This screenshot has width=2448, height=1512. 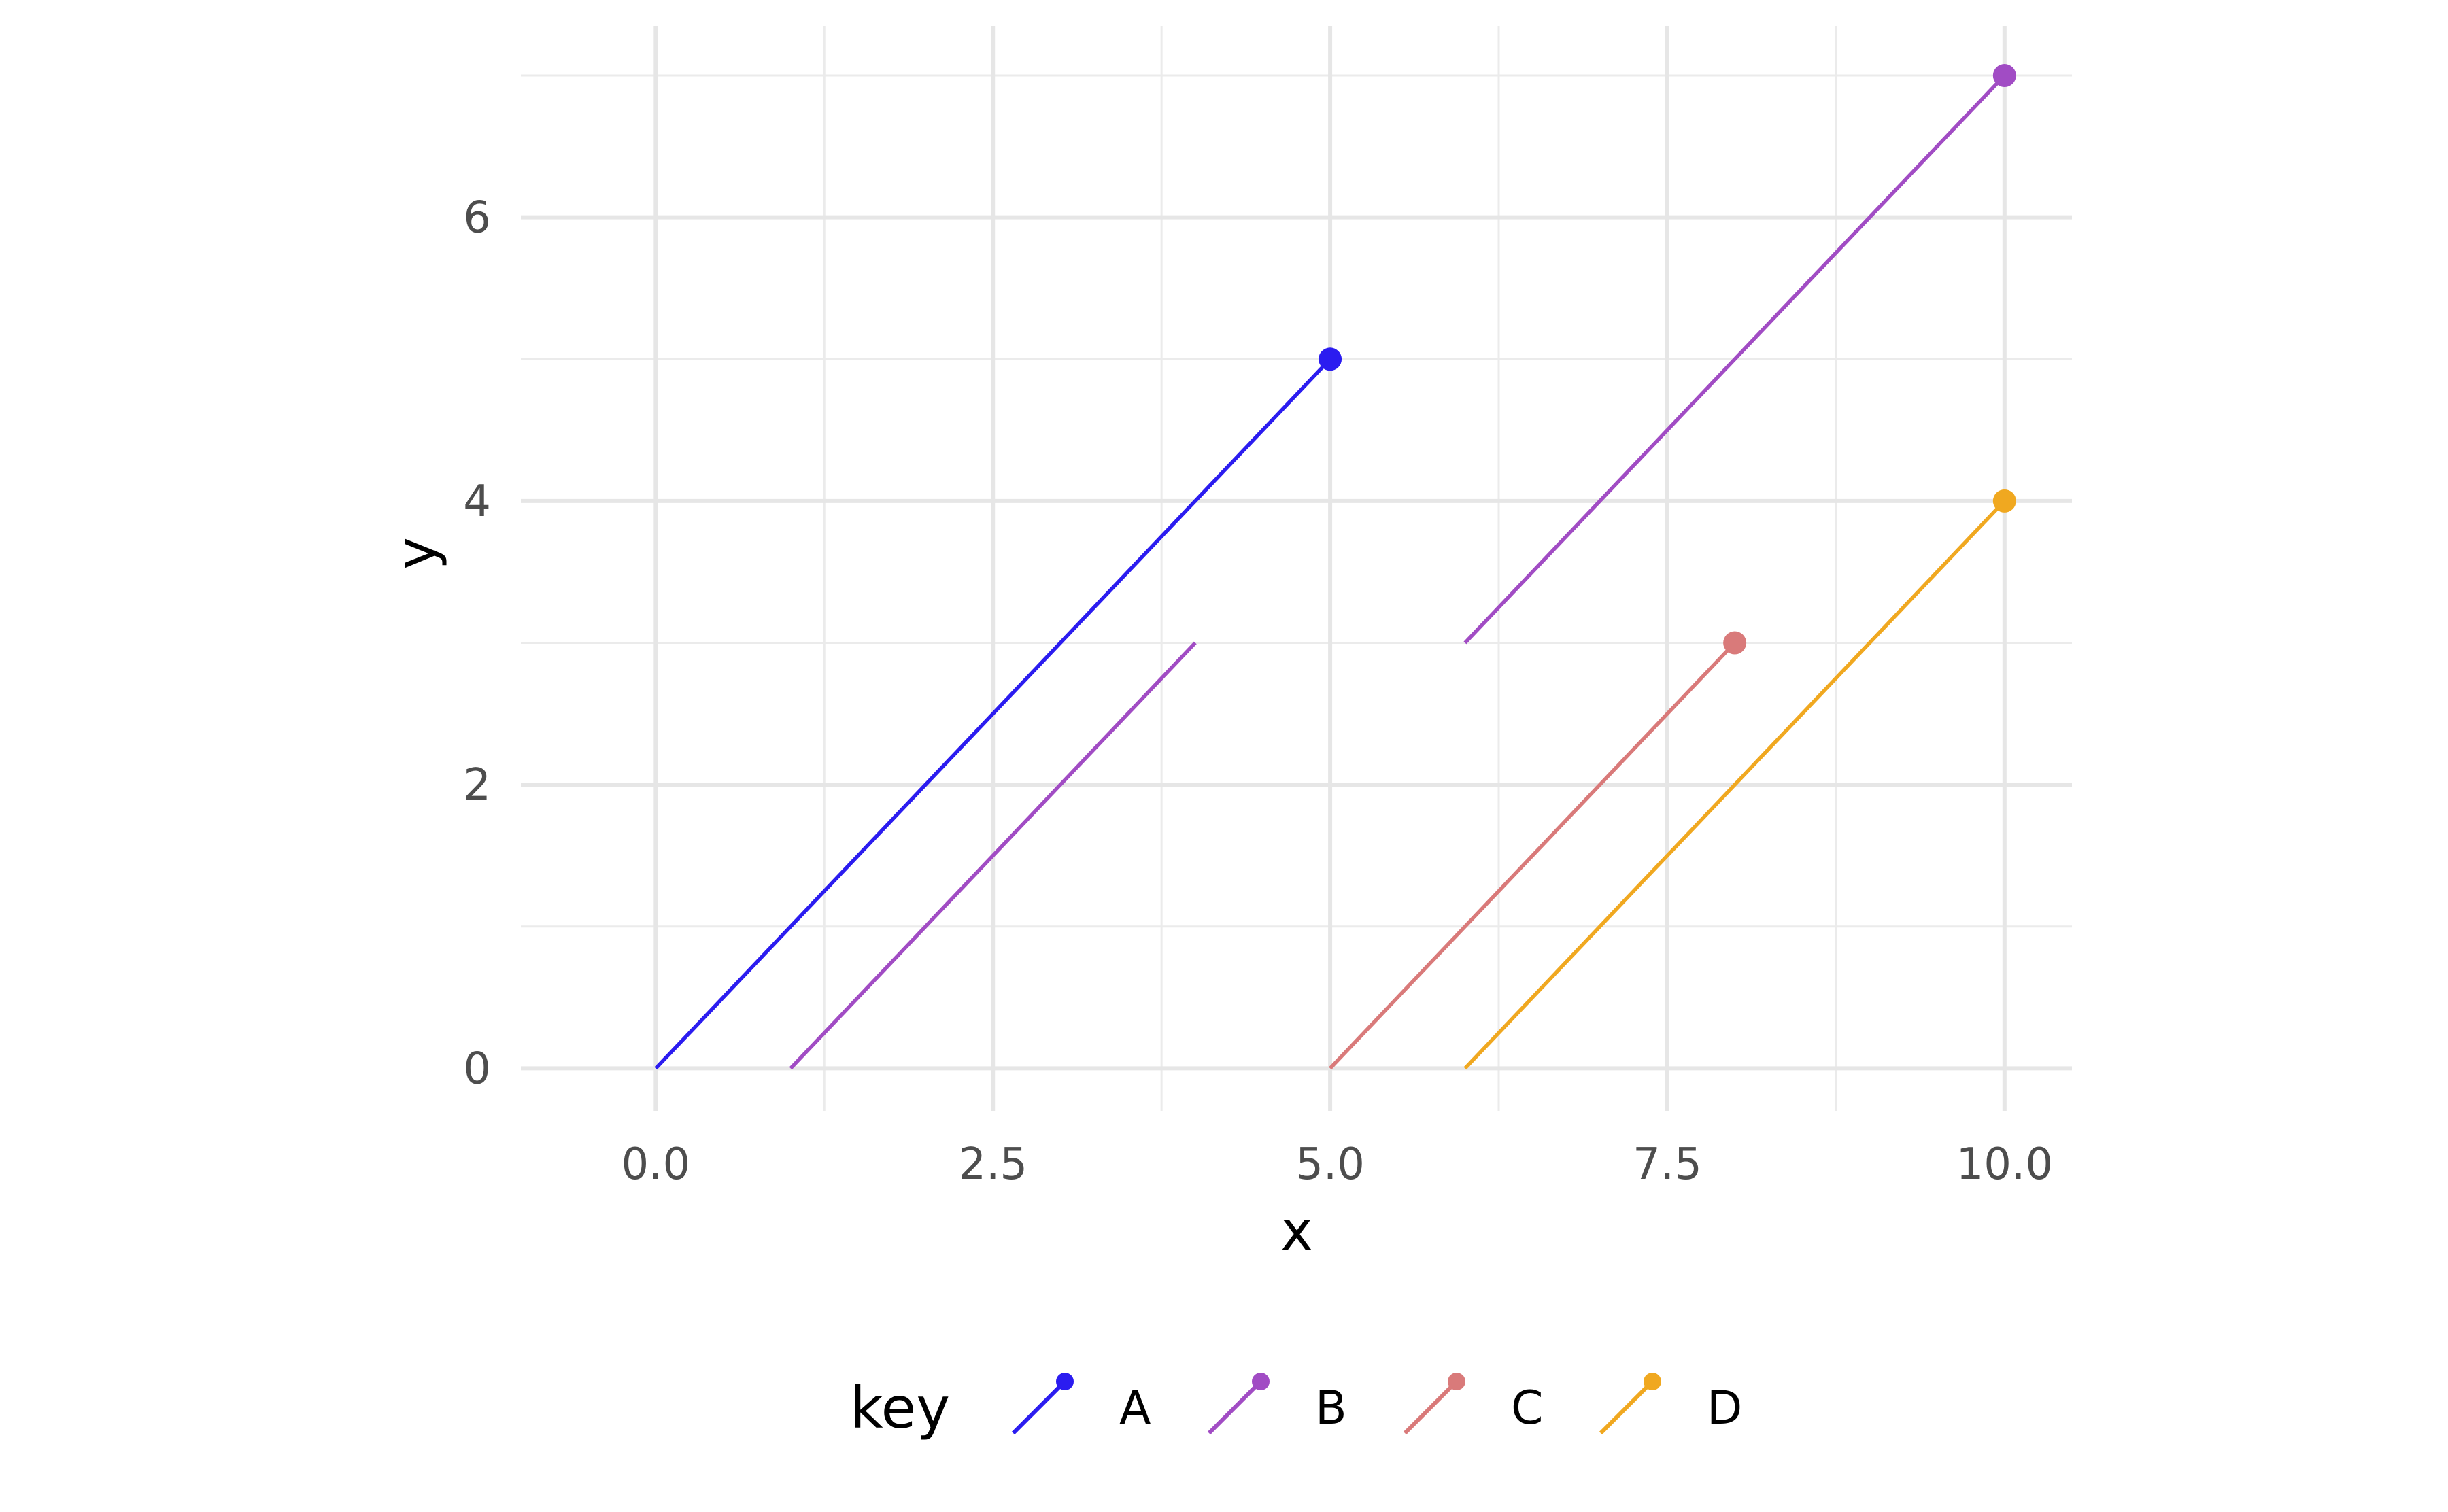 I want to click on legend-label-d: D, so click(x=1724, y=1408).